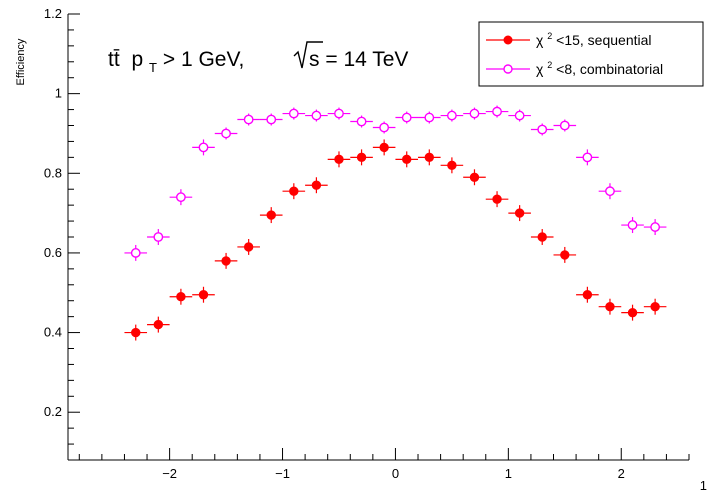  I want to click on y-tick-label: 0.6, so click(53, 252).